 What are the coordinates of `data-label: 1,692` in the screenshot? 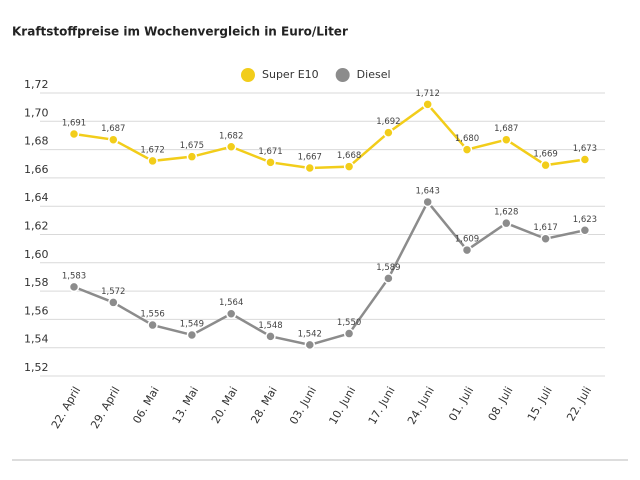 It's located at (388, 122).